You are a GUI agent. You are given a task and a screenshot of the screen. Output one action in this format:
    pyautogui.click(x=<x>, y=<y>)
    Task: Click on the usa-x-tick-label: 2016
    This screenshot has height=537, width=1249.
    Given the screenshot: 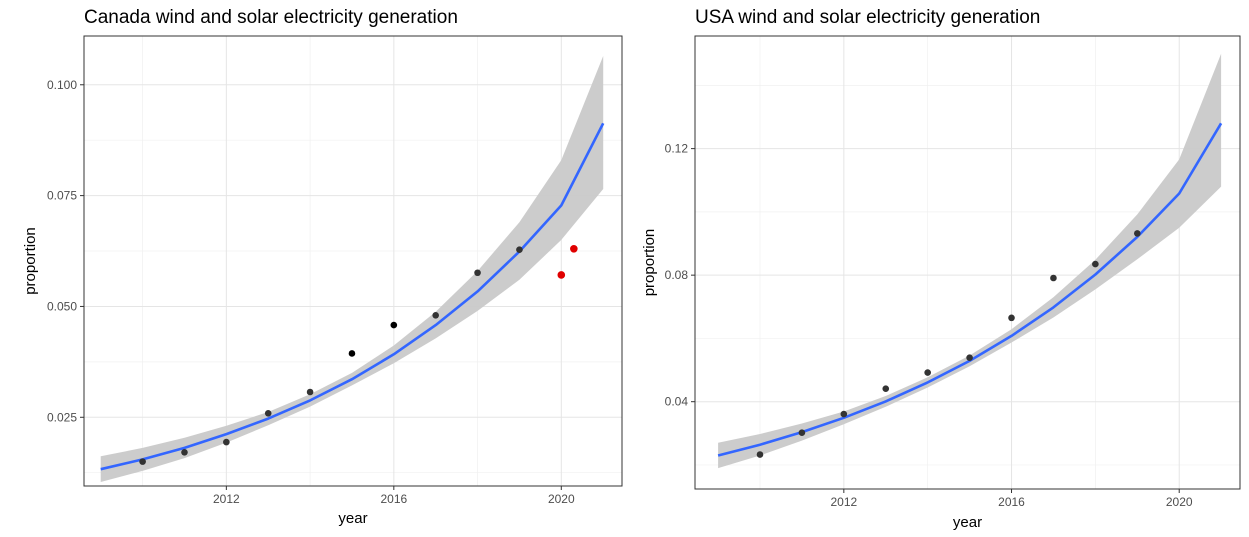 What is the action you would take?
    pyautogui.click(x=1011, y=502)
    